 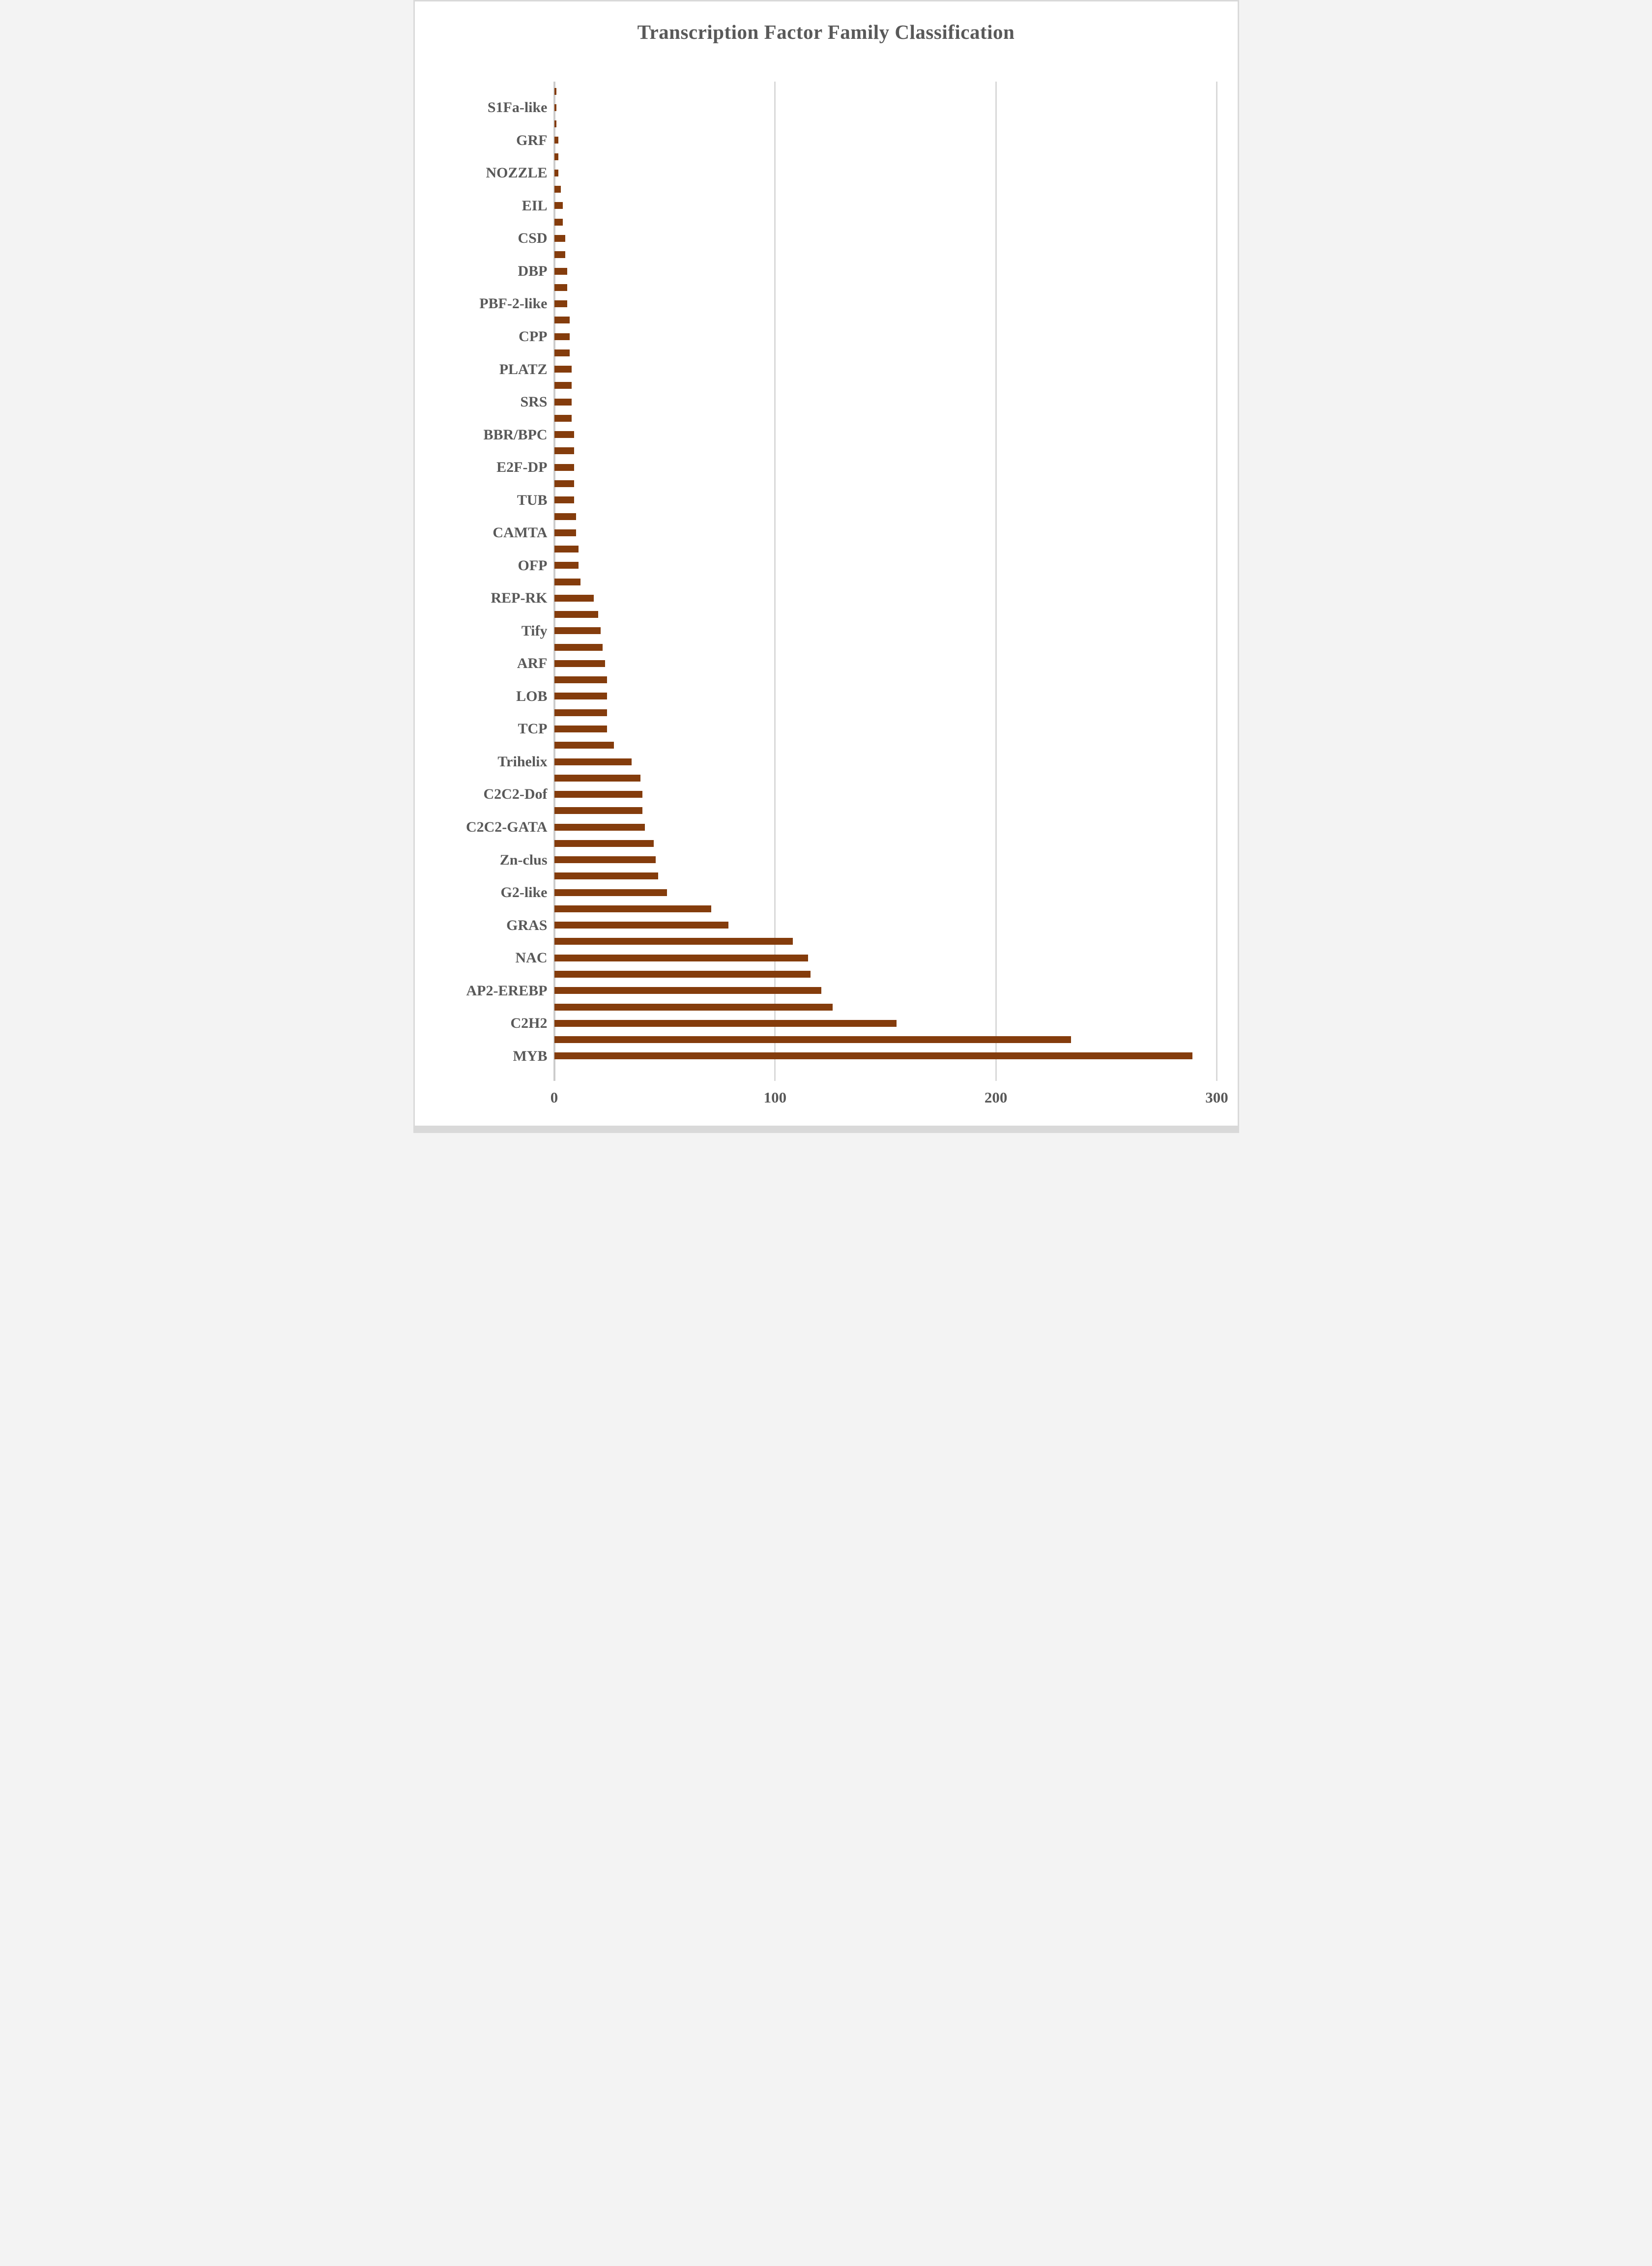 I want to click on category-label-REP-RK: REP-RK, so click(x=519, y=599).